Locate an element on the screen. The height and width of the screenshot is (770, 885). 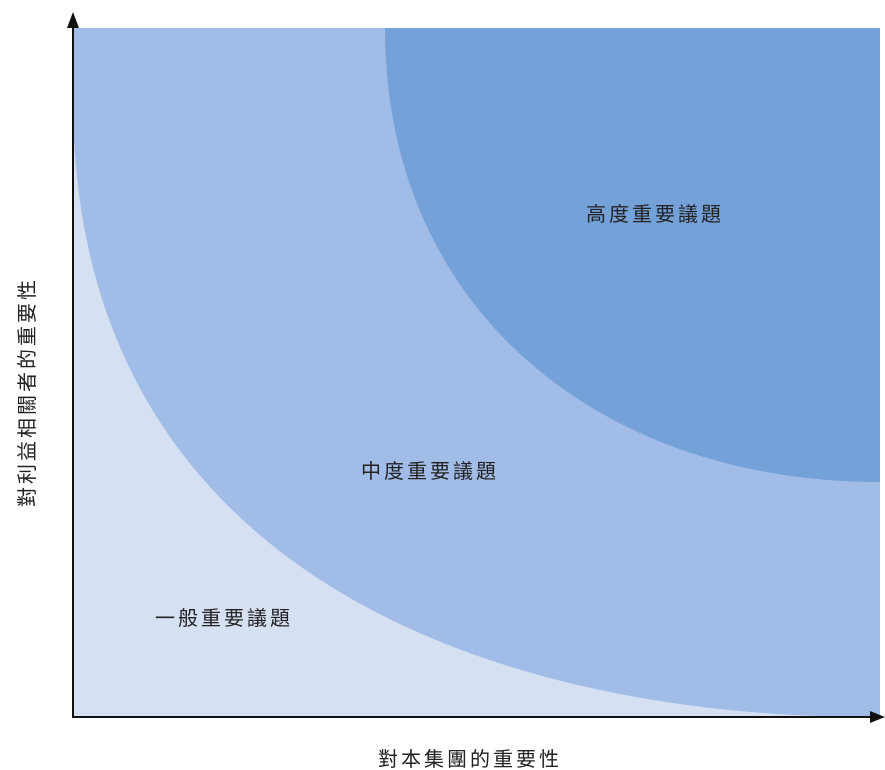
high-importance-label: 高度重要議題 is located at coordinates (655, 214).